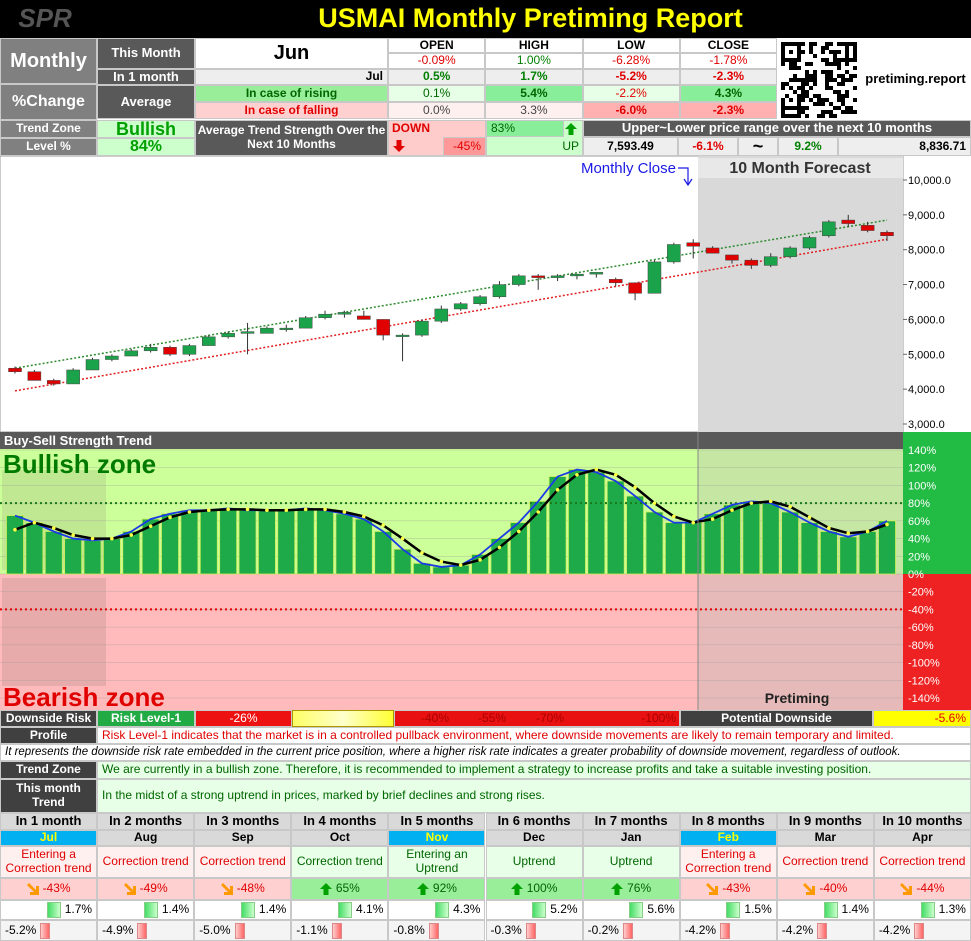 Image resolution: width=971 pixels, height=941 pixels. What do you see at coordinates (728, 910) in the screenshot?
I see `upside: 1.5%` at bounding box center [728, 910].